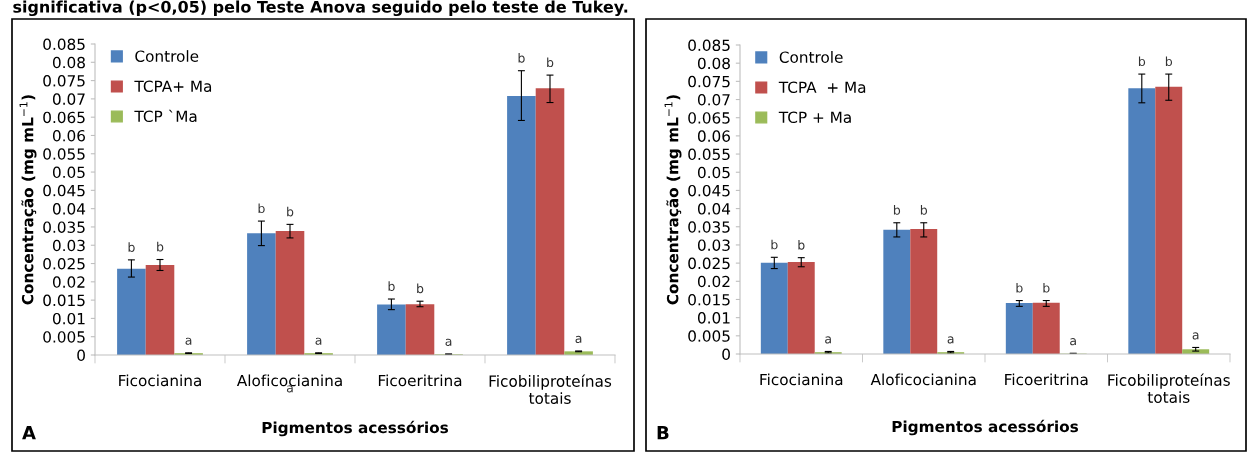 Image resolution: width=1249 pixels, height=452 pixels. I want to click on legend-label: TCPA+ Ma, so click(173, 86).